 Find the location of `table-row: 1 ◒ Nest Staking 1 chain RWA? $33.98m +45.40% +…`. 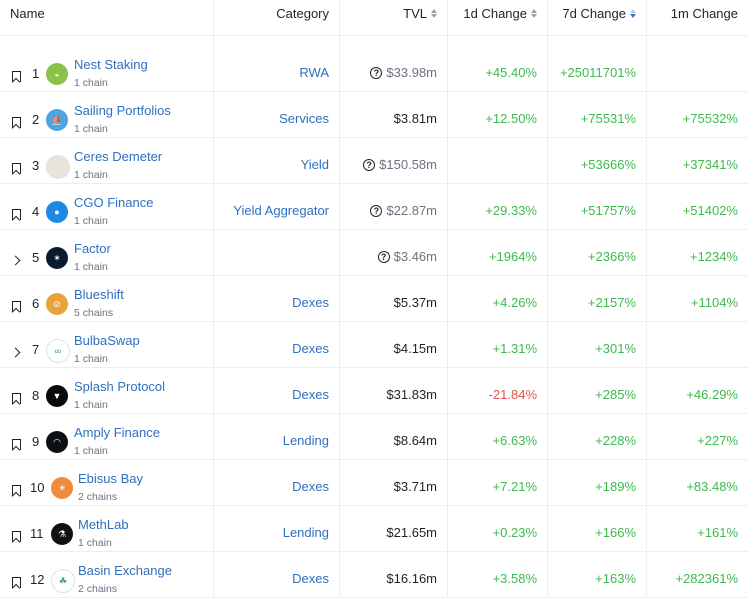

table-row: 1 ◒ Nest Staking 1 chain RWA? $33.98m +45.40% +… is located at coordinates (374, 69).